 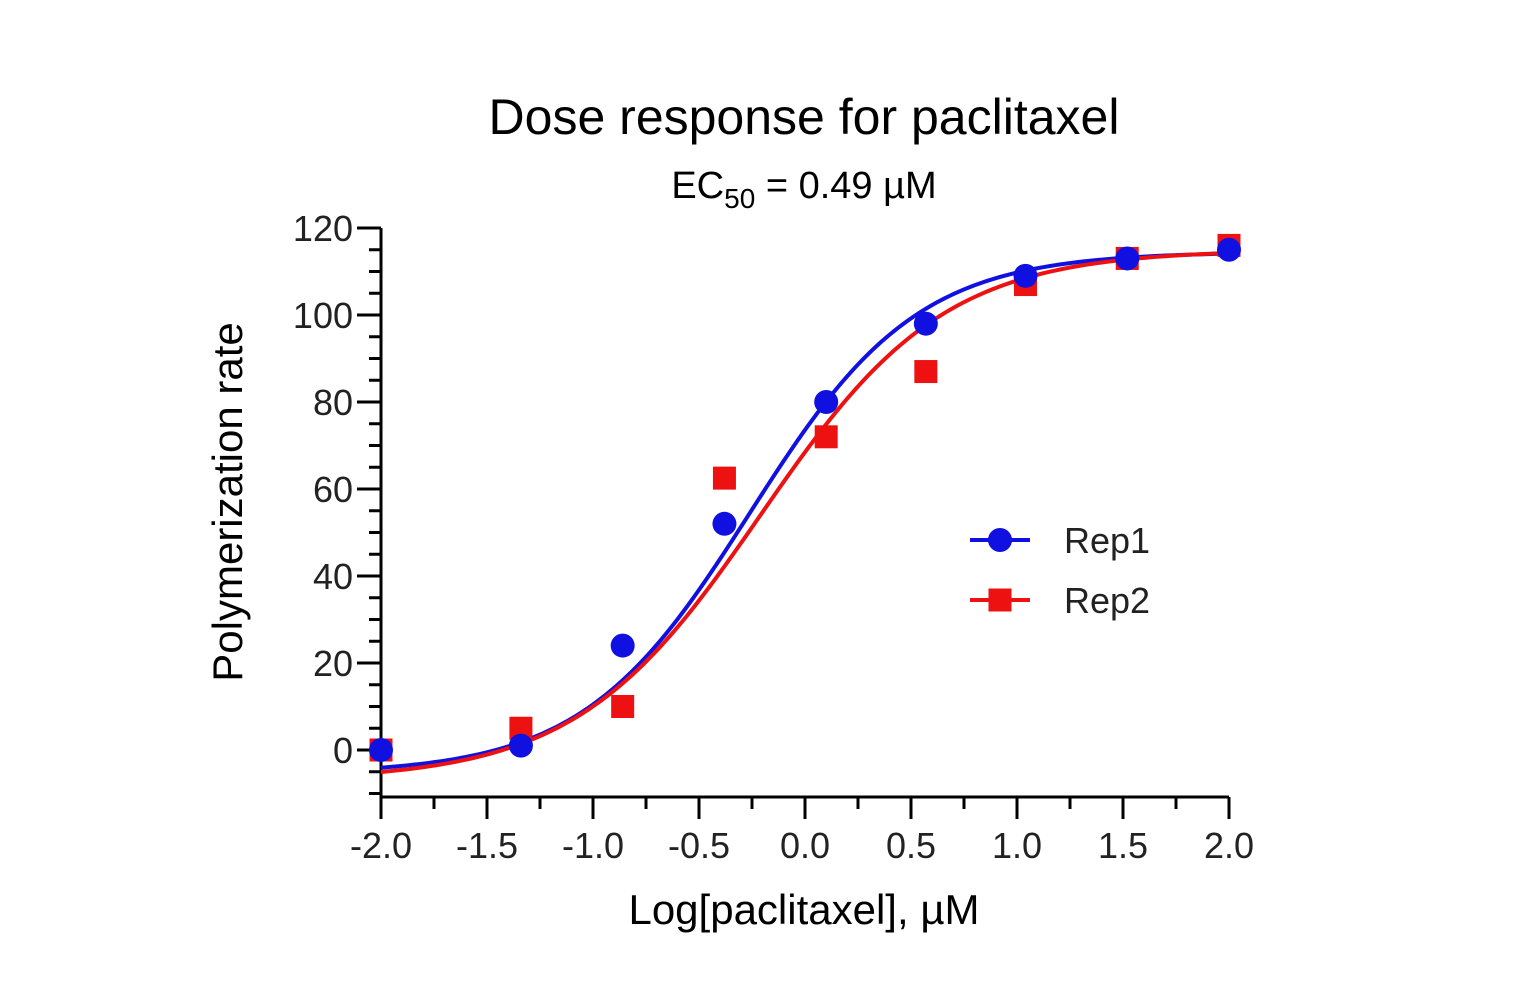 I want to click on x-tick-label: -0.5, so click(x=699, y=845).